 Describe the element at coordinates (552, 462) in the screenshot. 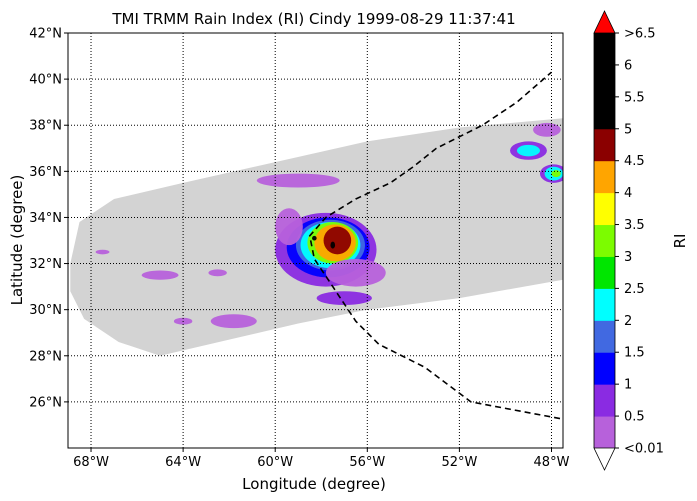

I see `x-tick-label-5: 48°W` at that location.